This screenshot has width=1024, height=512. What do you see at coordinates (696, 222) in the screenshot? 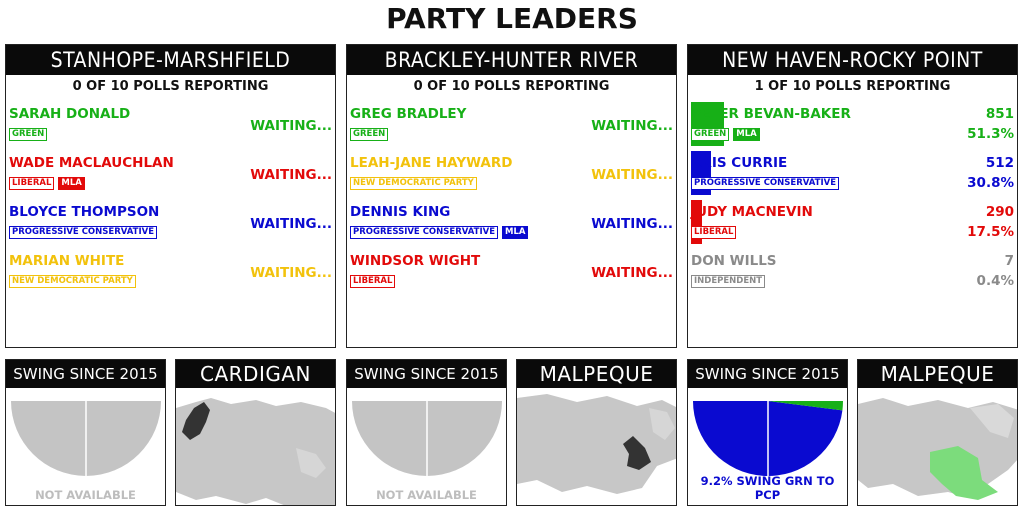
I see `vote-share-bar` at bounding box center [696, 222].